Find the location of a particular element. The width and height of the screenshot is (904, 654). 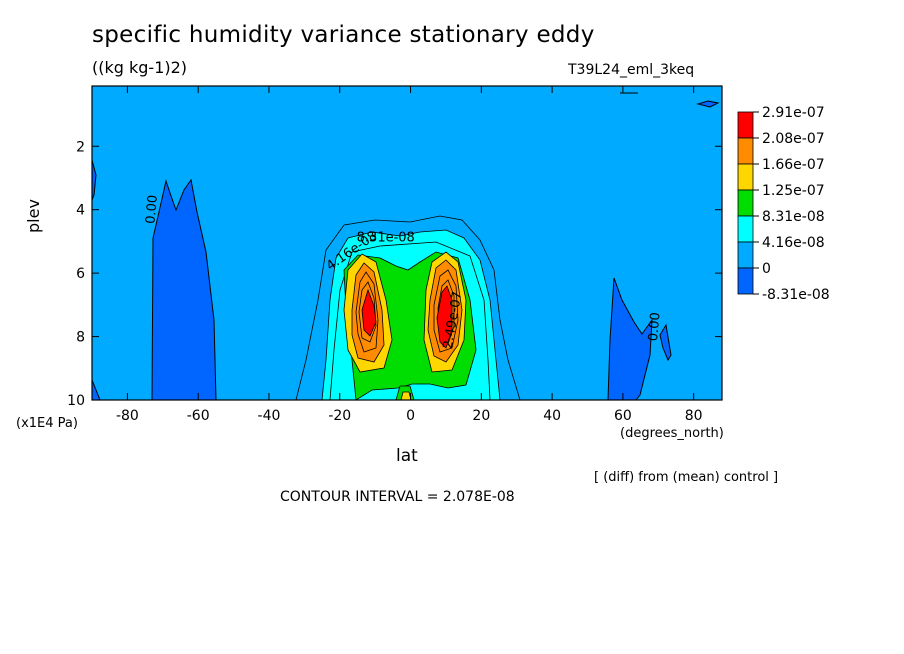

x-tick-label: -60 is located at coordinates (198, 416).